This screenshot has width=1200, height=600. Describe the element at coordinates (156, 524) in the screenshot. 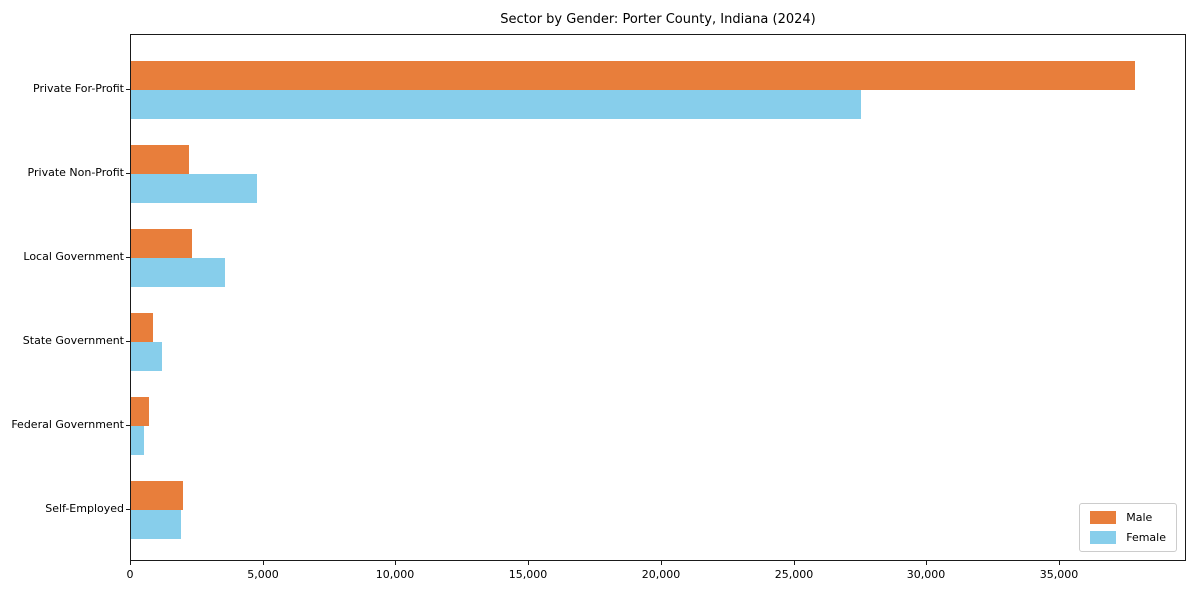

I see `bar-female-self-employed` at that location.